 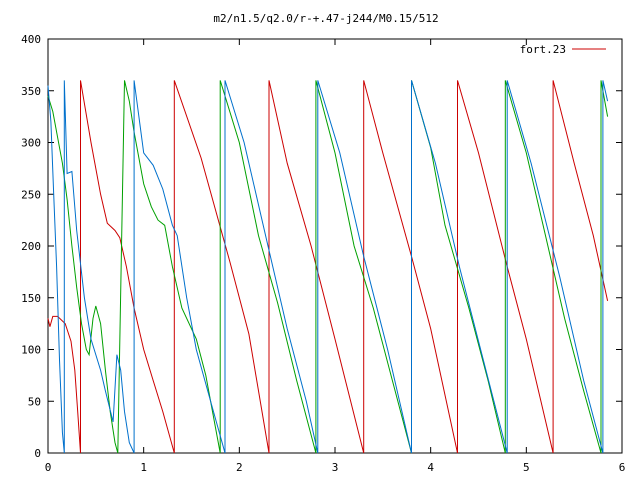 I want to click on y-tick-label-100: 100, so click(x=31, y=350).